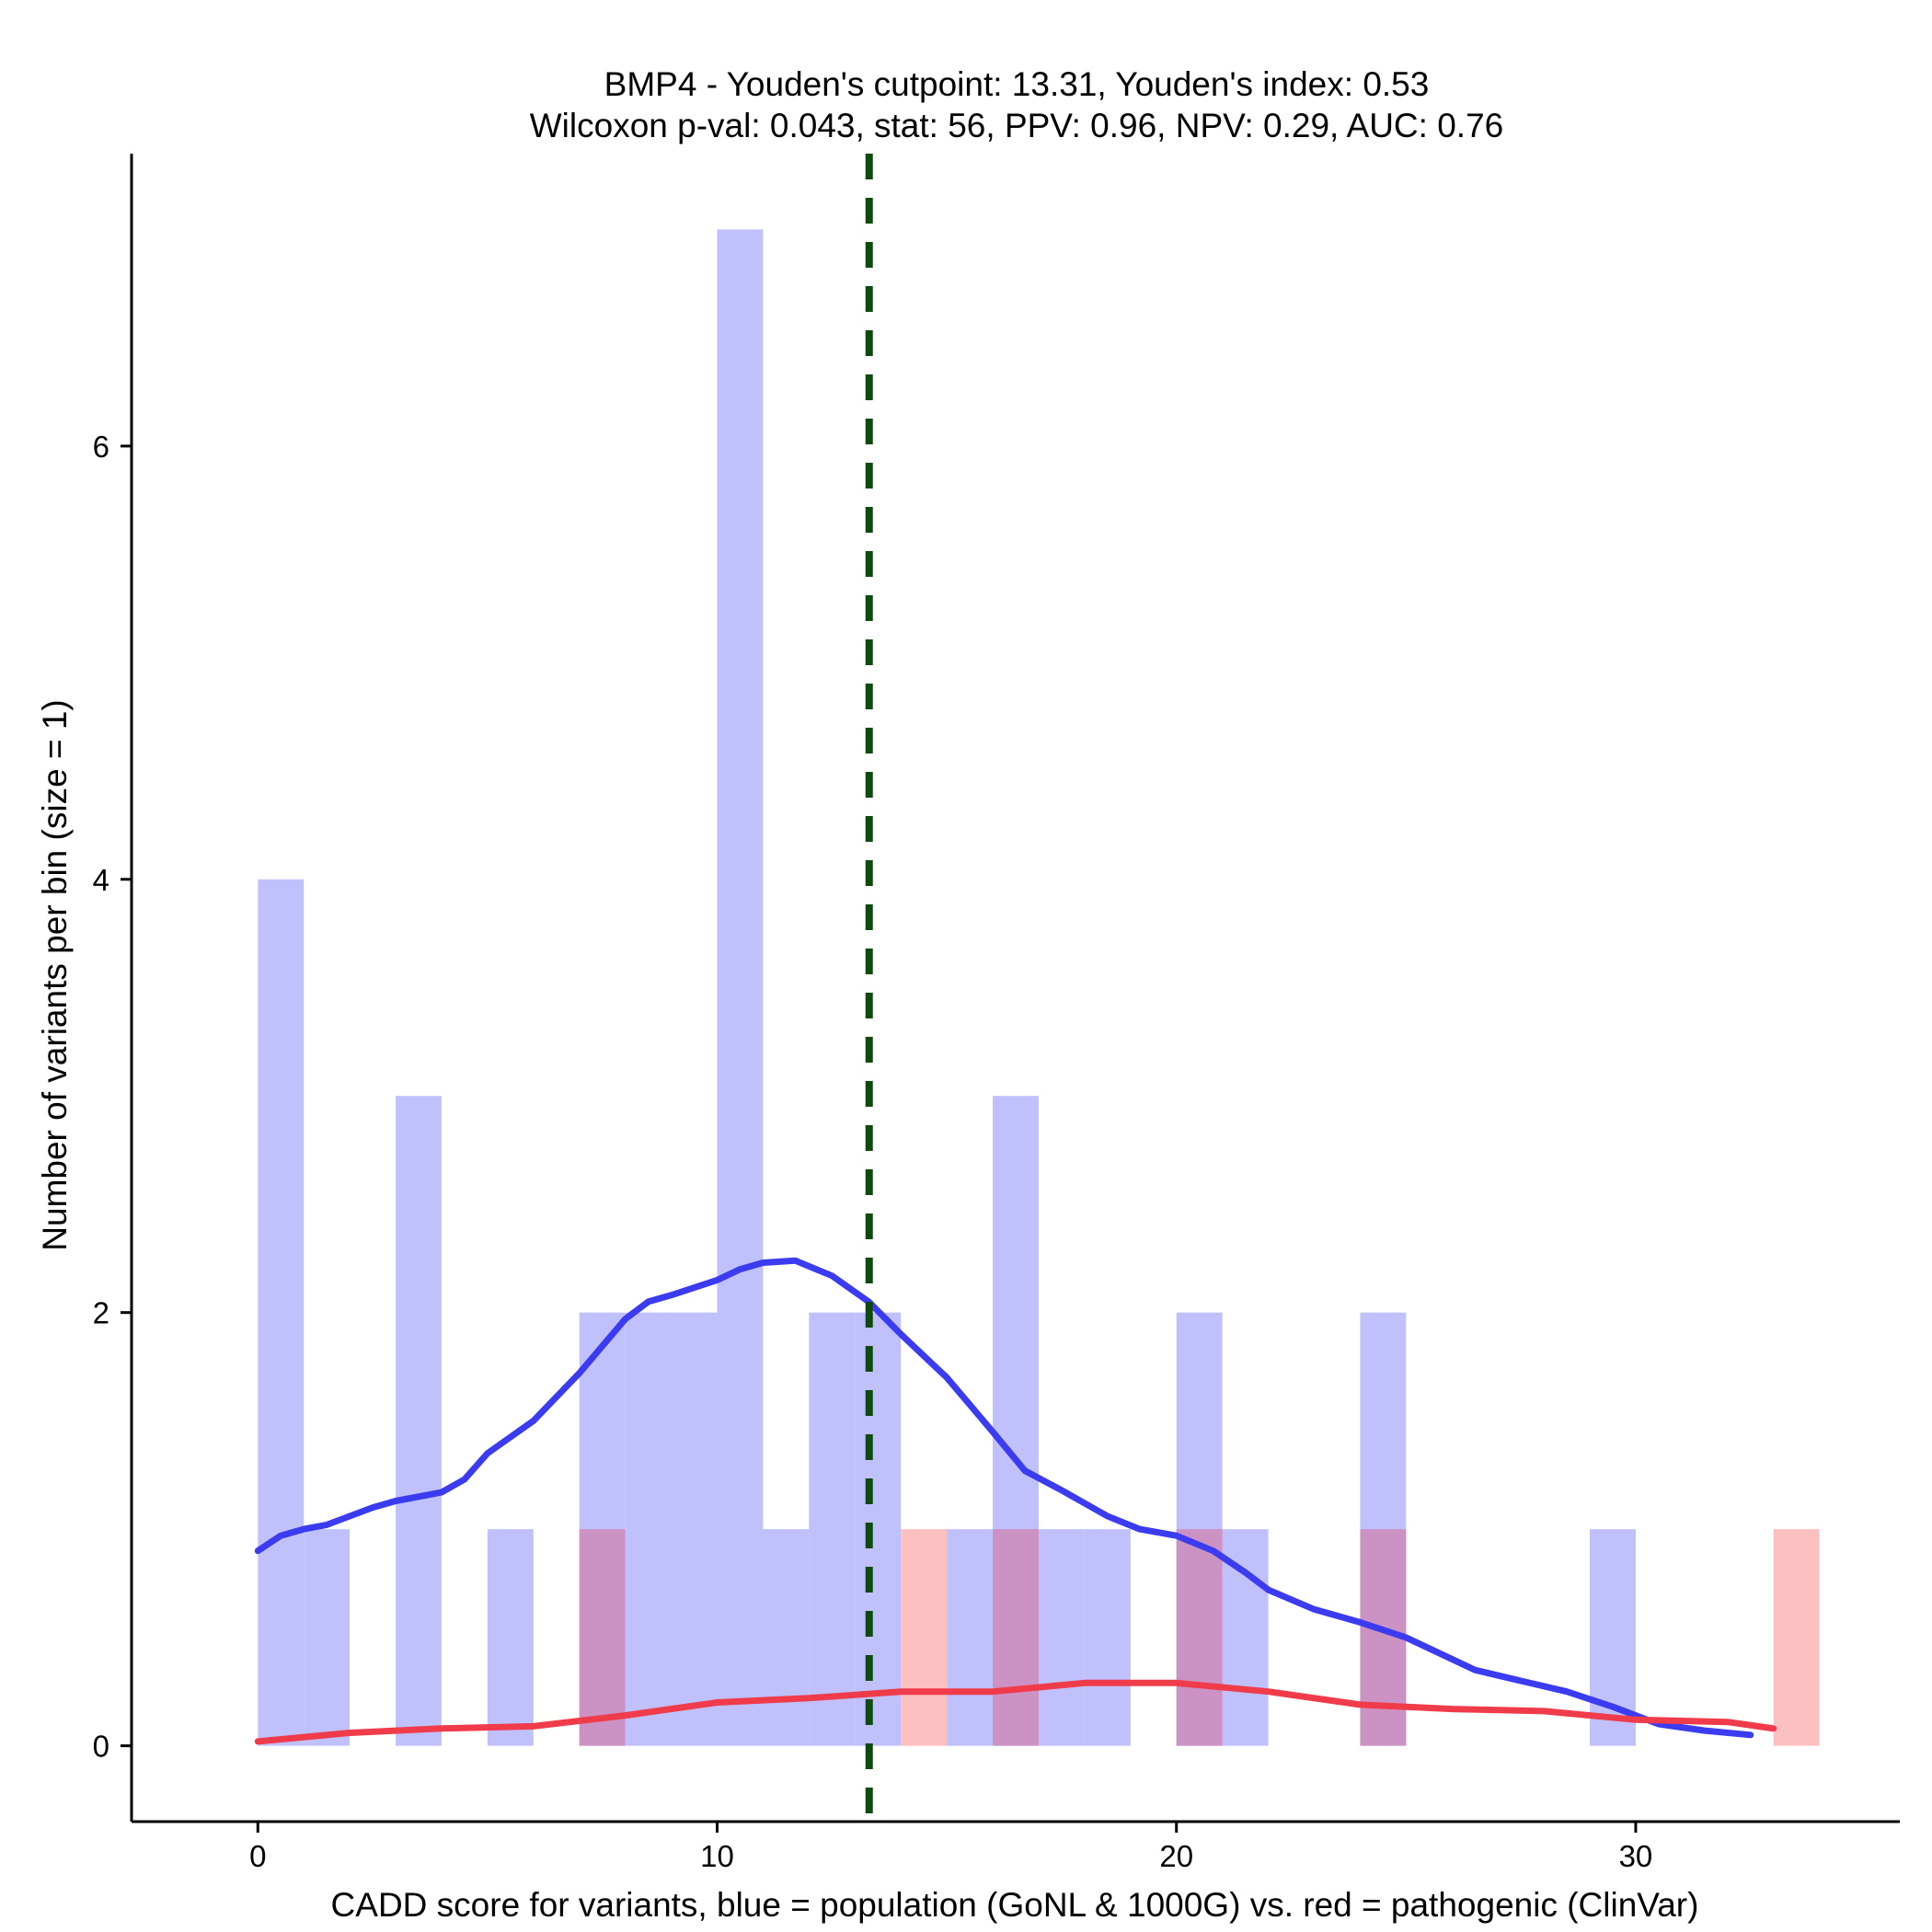  Describe the element at coordinates (717, 1856) in the screenshot. I see `x-tick-label: 10` at that location.